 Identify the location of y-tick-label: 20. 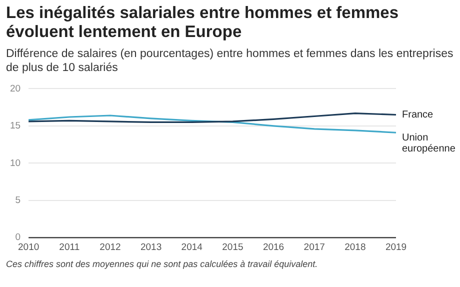
(15, 88).